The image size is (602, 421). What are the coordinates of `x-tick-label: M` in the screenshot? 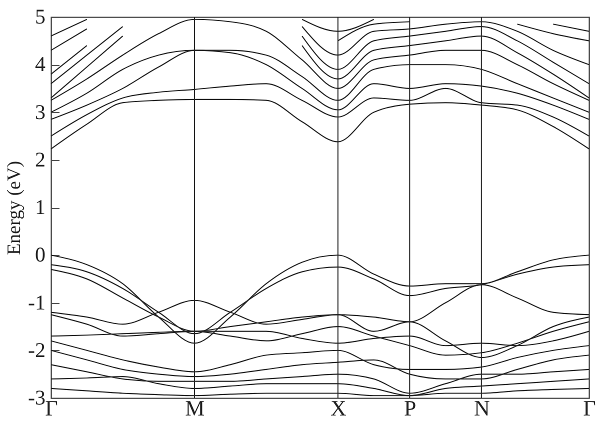 It's located at (195, 408).